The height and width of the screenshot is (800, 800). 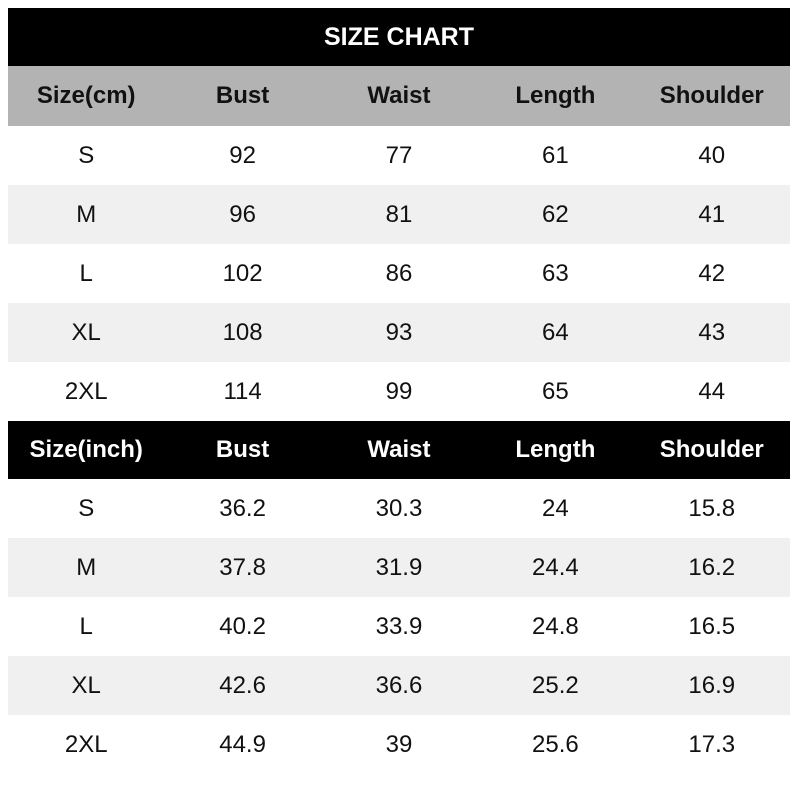 I want to click on table-cell: 114, so click(x=242, y=391).